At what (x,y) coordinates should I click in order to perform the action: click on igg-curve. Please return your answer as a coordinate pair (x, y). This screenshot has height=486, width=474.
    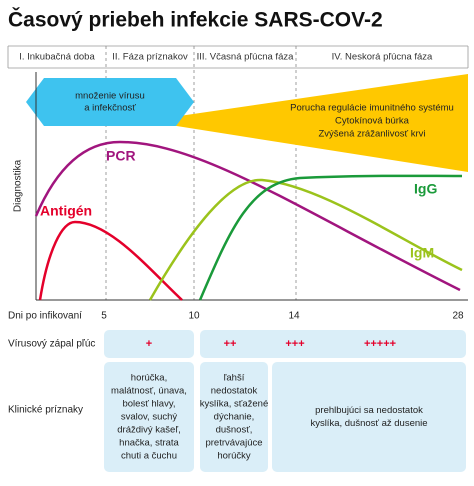
    Looking at the image, I should click on (330, 237).